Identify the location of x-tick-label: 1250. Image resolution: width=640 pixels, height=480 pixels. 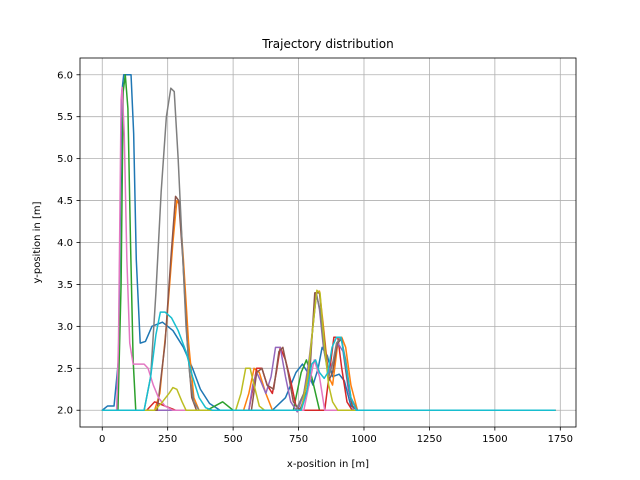
(429, 439).